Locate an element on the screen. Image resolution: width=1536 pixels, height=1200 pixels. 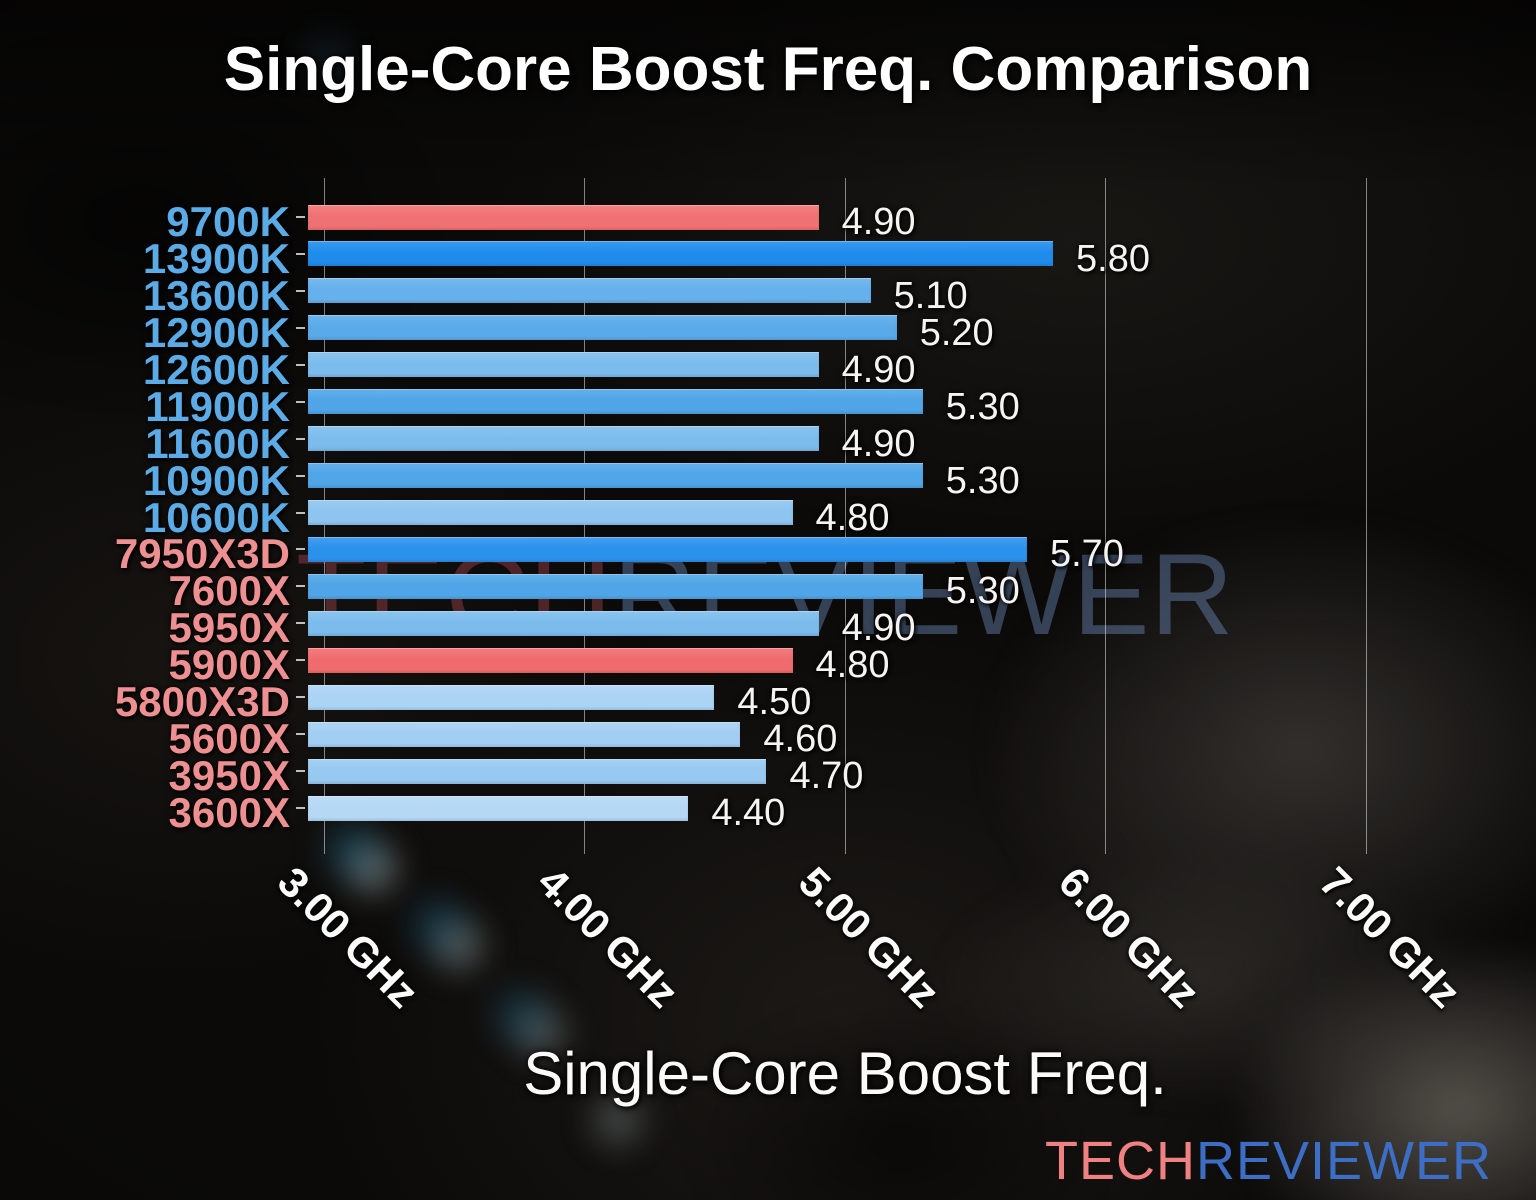
x-tick-label: 4.00 GHz is located at coordinates (608, 937).